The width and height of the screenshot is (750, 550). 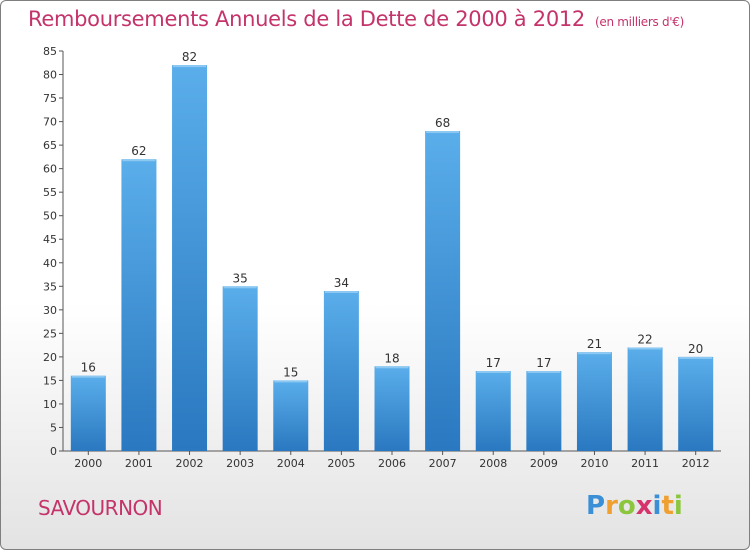 What do you see at coordinates (50, 75) in the screenshot?
I see `y-tick-label: 80` at bounding box center [50, 75].